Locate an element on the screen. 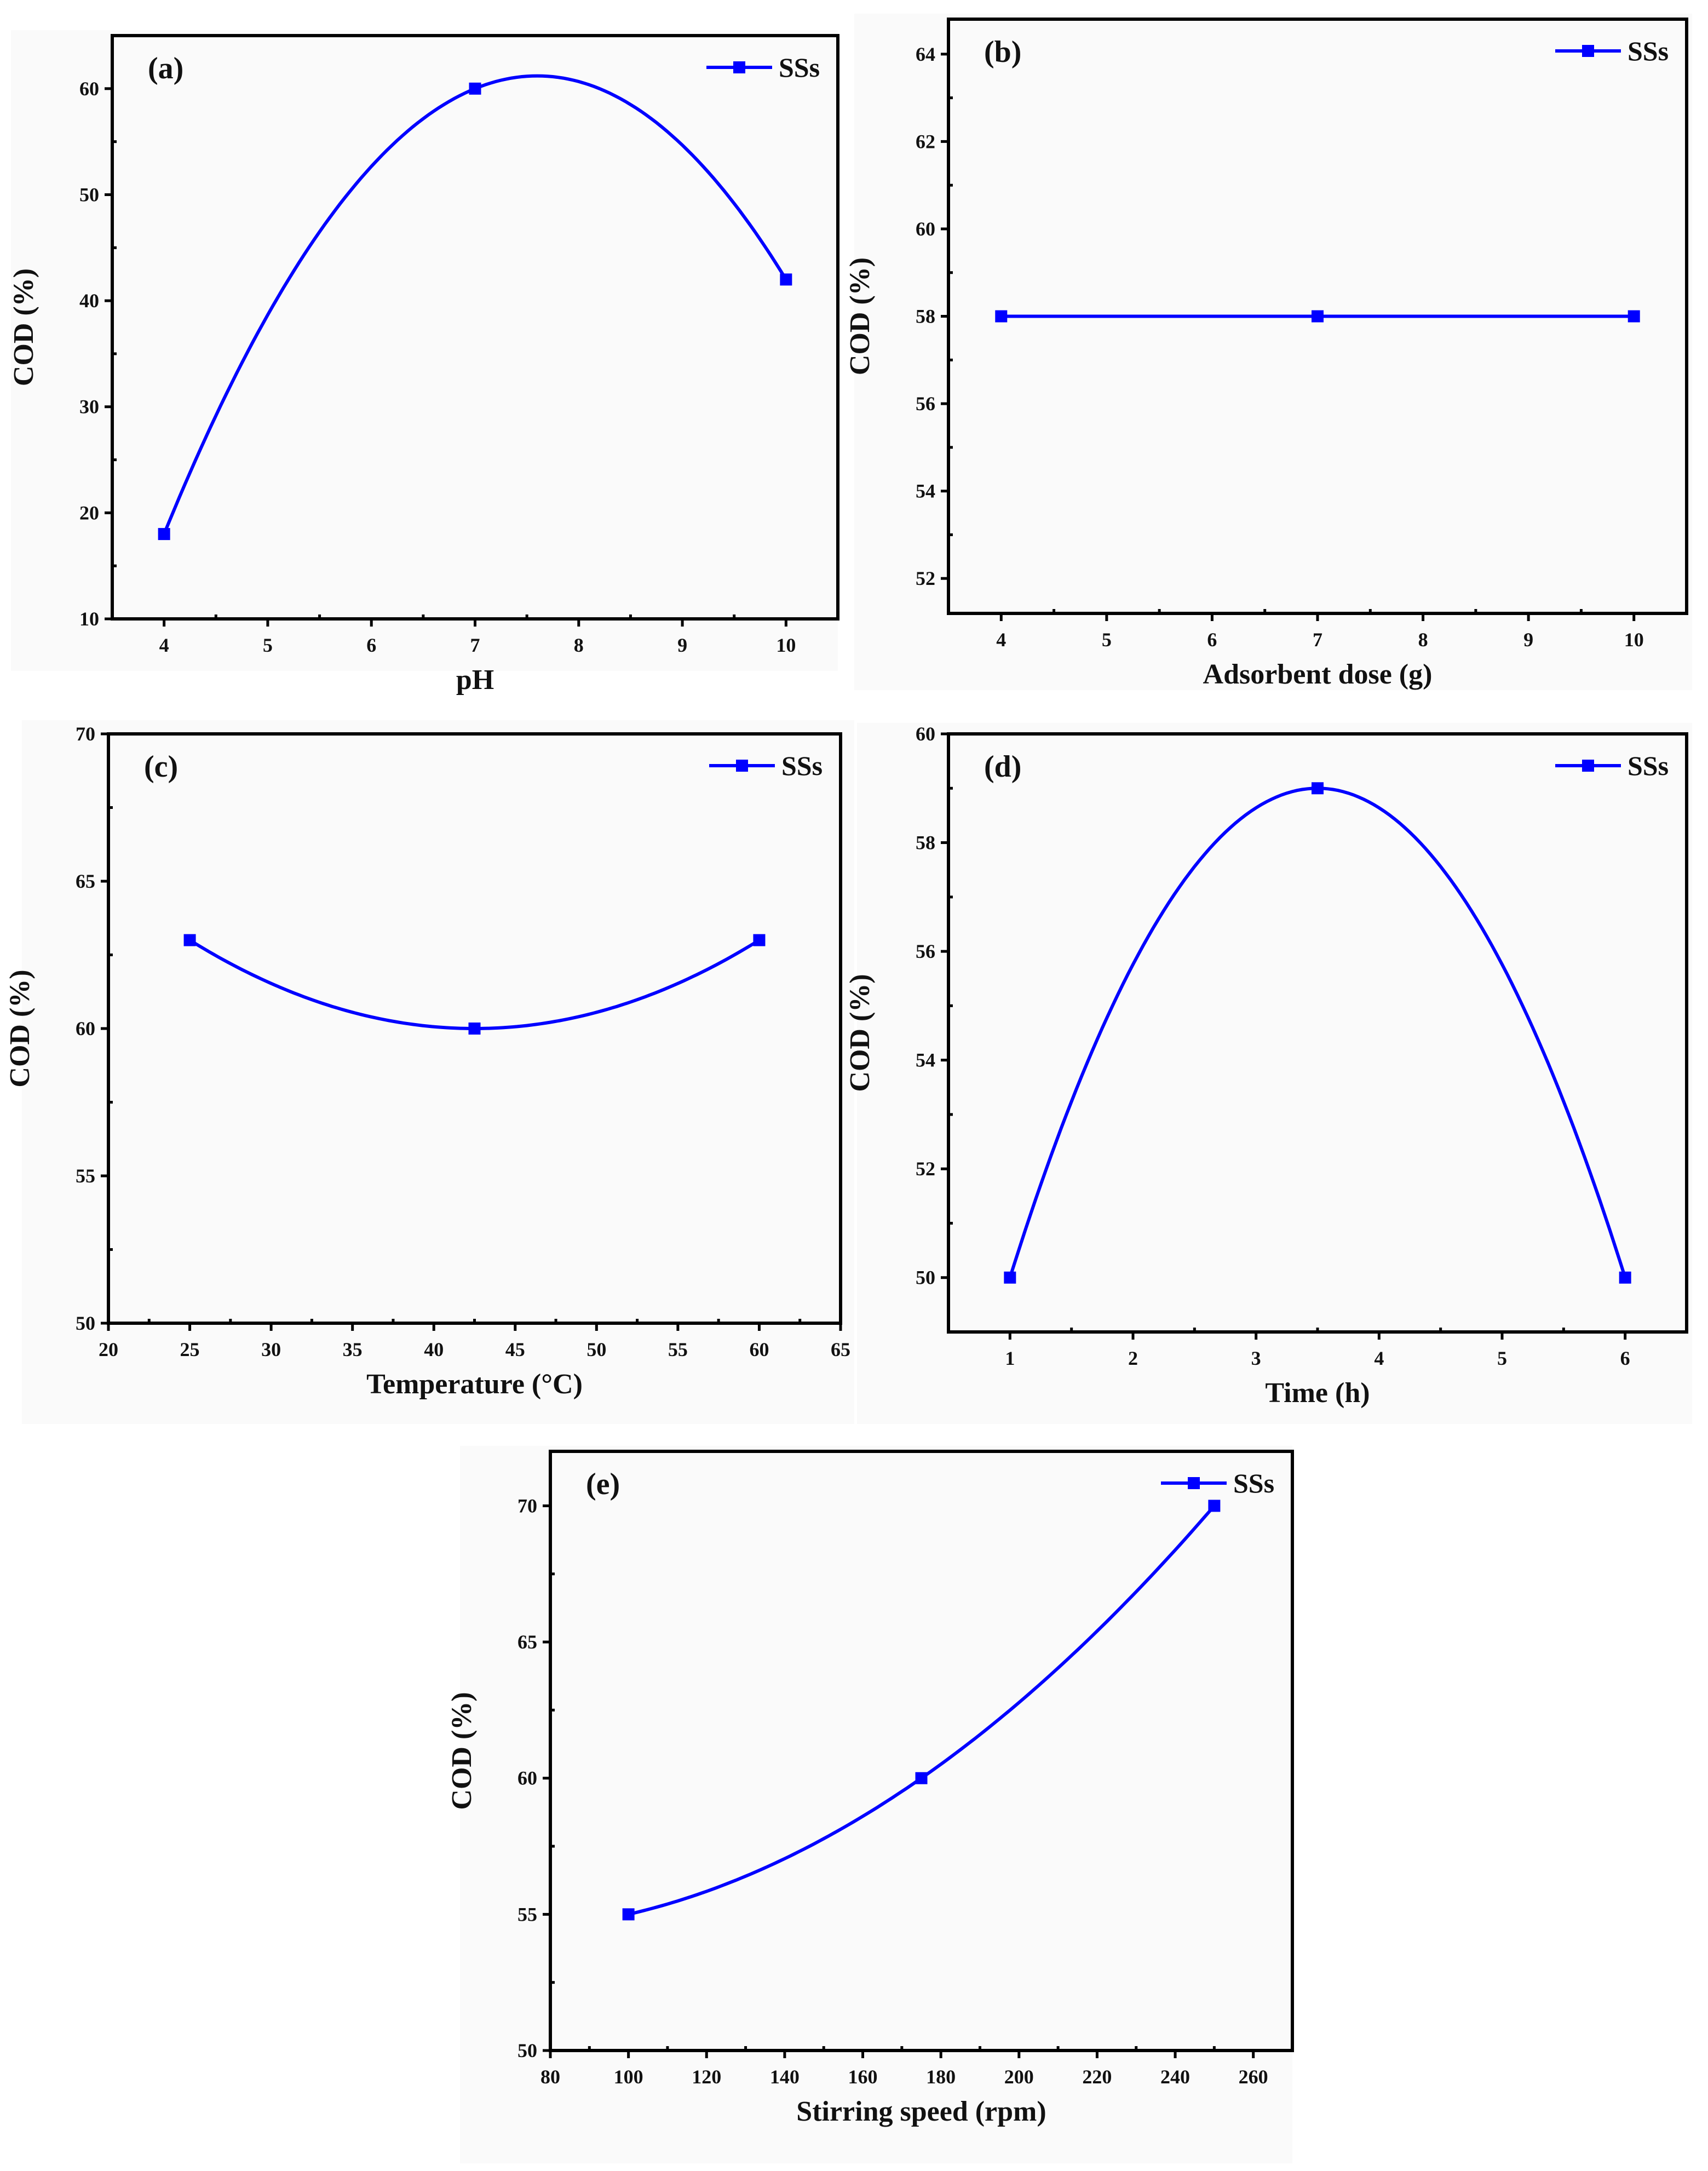 The image size is (1708, 2171). x-tick-label: 30 is located at coordinates (271, 1349).